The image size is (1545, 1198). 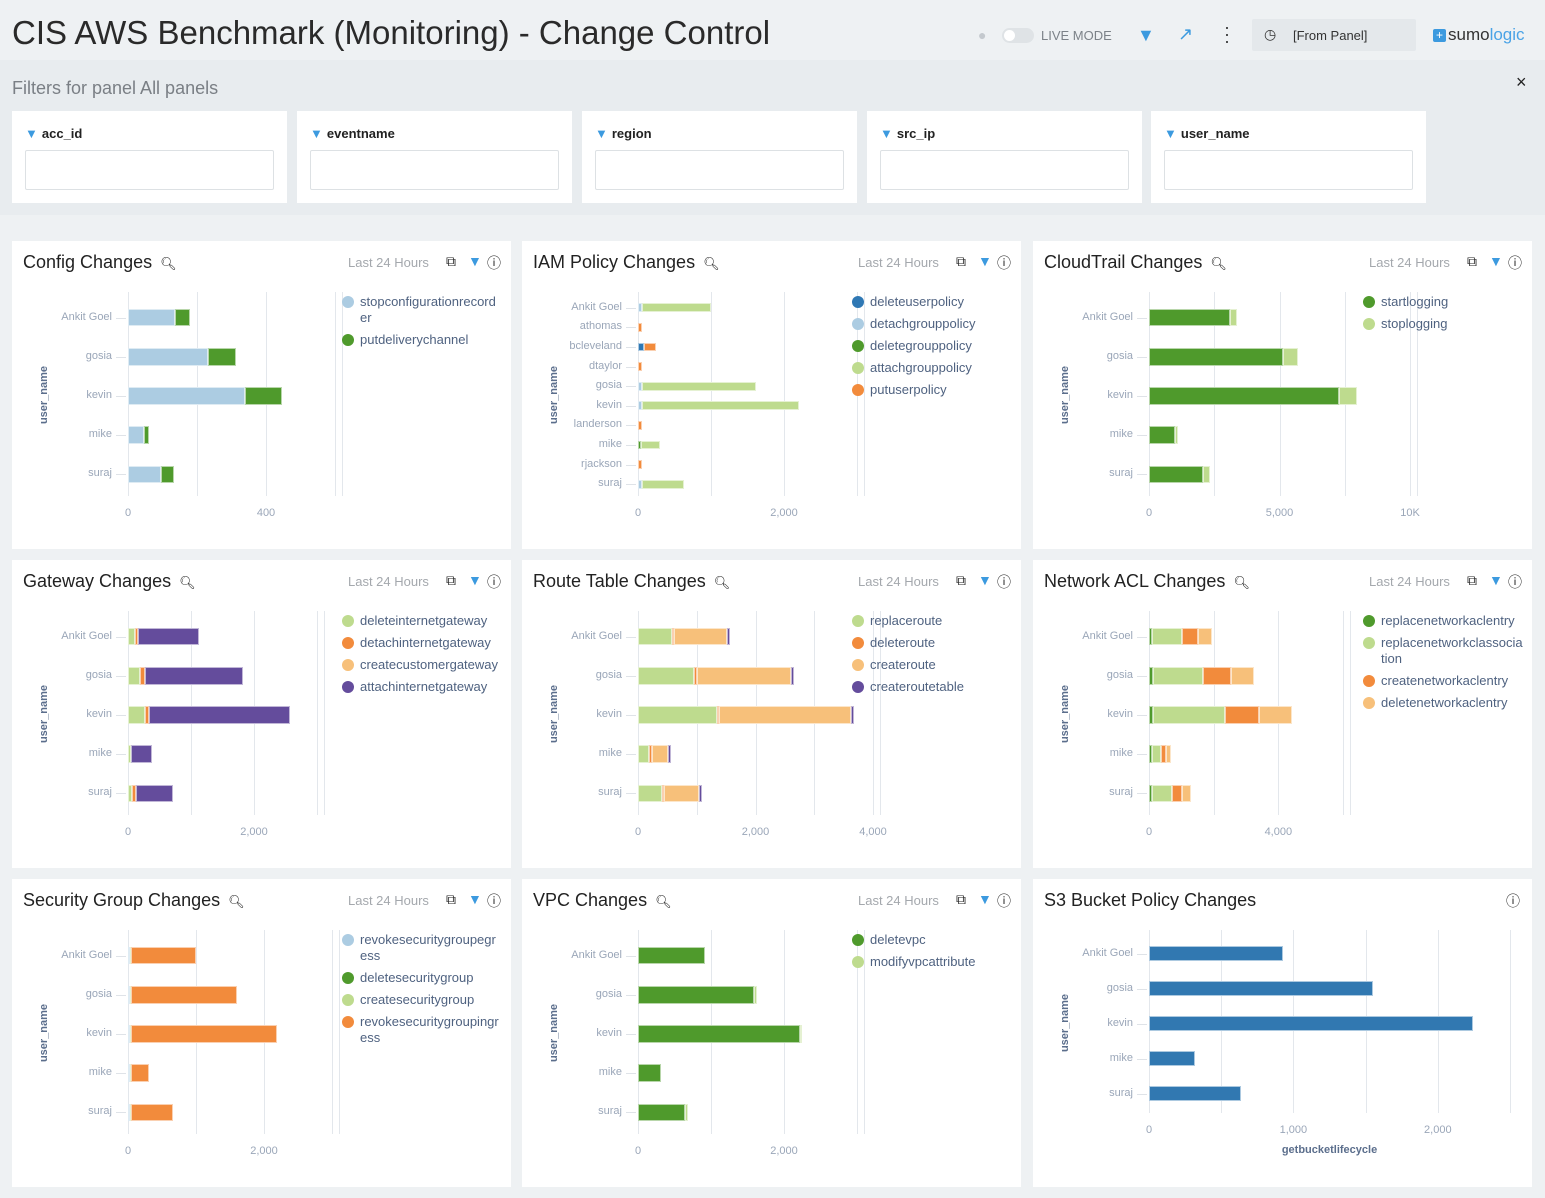 What do you see at coordinates (932, 368) in the screenshot?
I see `legend-item: attachgrouppolicy` at bounding box center [932, 368].